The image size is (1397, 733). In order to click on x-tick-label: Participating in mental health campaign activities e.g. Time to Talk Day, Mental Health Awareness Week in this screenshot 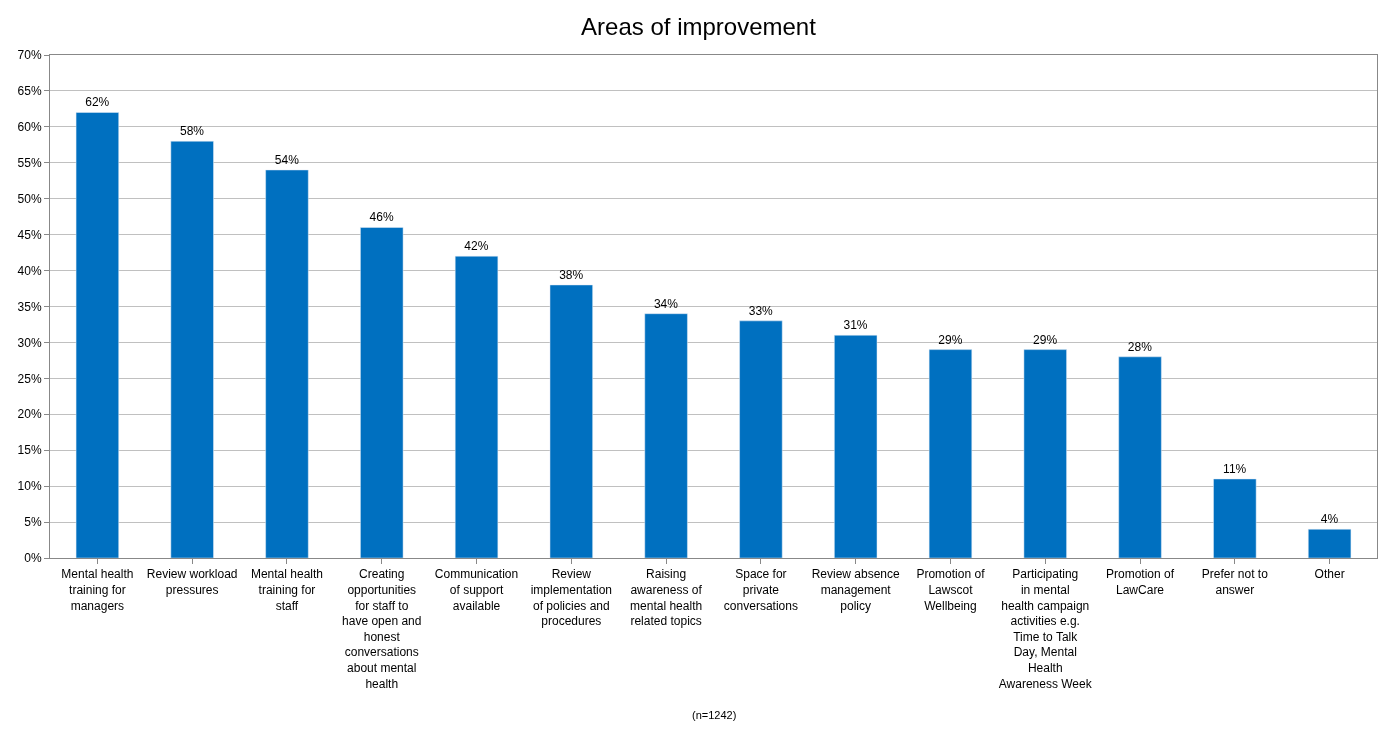, I will do `click(1045, 629)`.